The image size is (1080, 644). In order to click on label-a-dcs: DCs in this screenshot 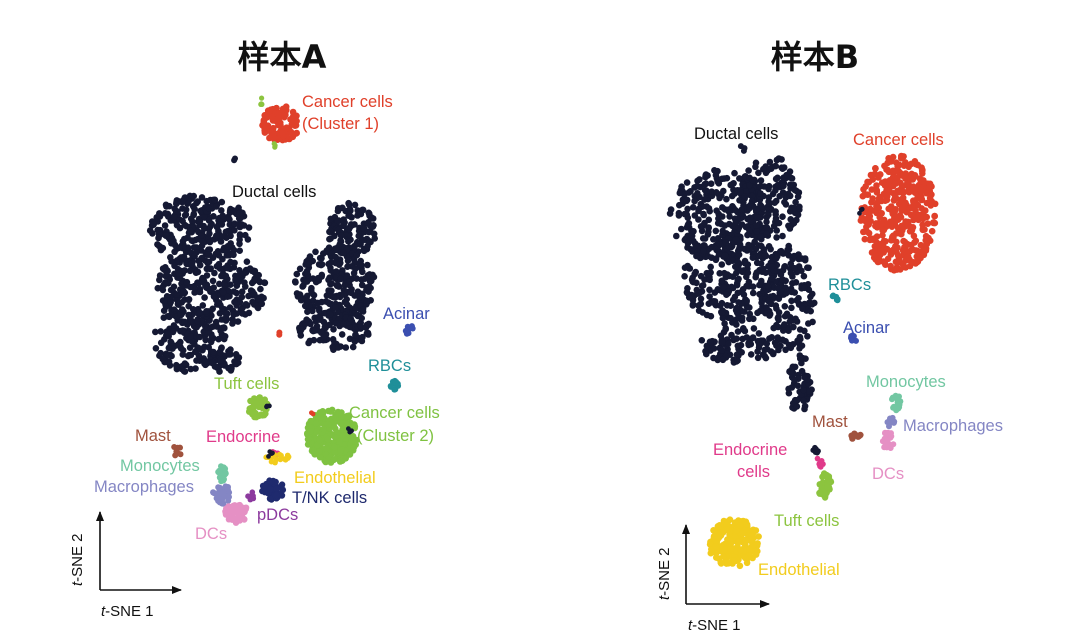, I will do `click(211, 534)`.